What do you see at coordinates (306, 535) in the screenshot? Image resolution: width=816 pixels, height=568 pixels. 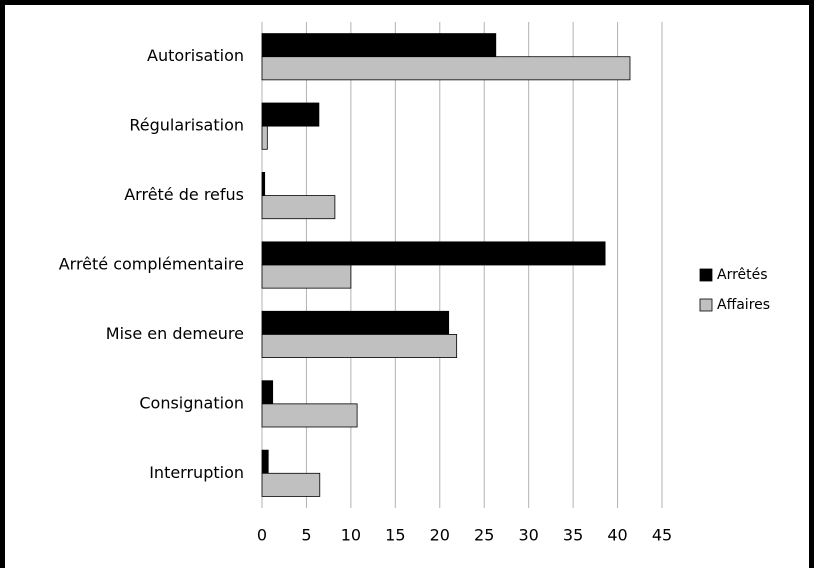 I see `x-tick-label: 5` at bounding box center [306, 535].